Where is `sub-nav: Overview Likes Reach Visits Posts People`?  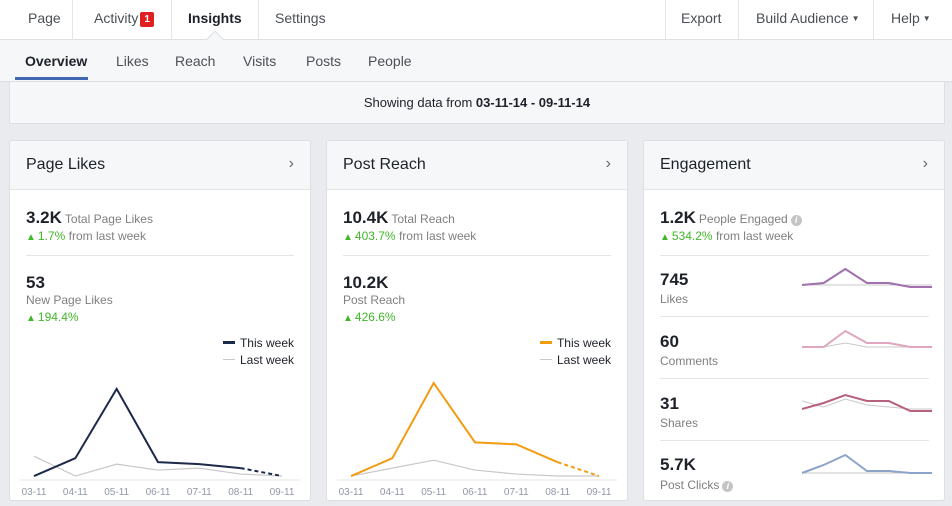 sub-nav: Overview Likes Reach Visits Posts People is located at coordinates (476, 61).